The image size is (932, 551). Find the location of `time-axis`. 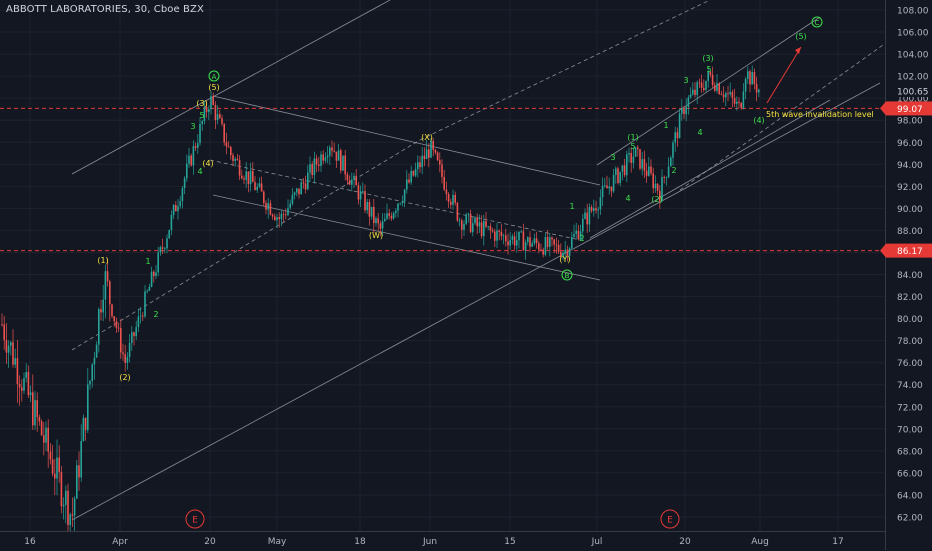

time-axis is located at coordinates (442, 541).